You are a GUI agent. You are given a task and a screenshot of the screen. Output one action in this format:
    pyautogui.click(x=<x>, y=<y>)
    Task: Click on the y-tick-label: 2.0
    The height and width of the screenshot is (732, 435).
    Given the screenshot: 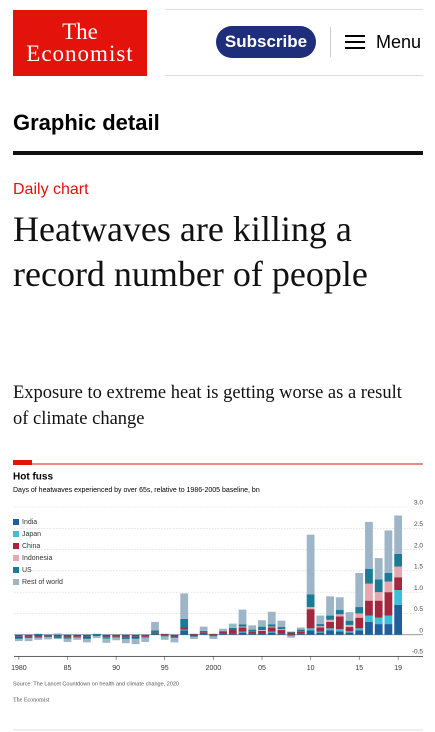 What is the action you would take?
    pyautogui.click(x=418, y=545)
    